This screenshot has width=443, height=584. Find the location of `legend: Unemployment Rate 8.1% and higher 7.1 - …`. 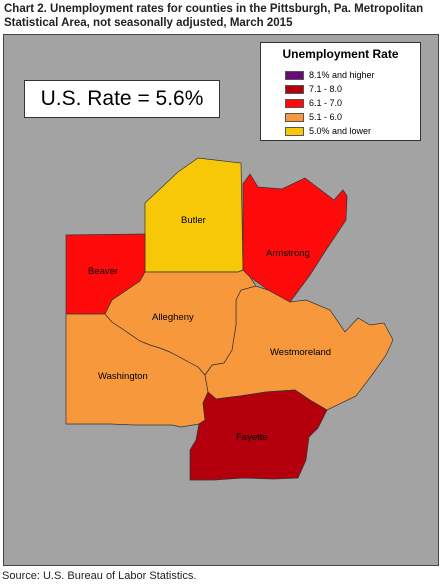

legend: Unemployment Rate 8.1% and higher 7.1 - … is located at coordinates (340, 91).